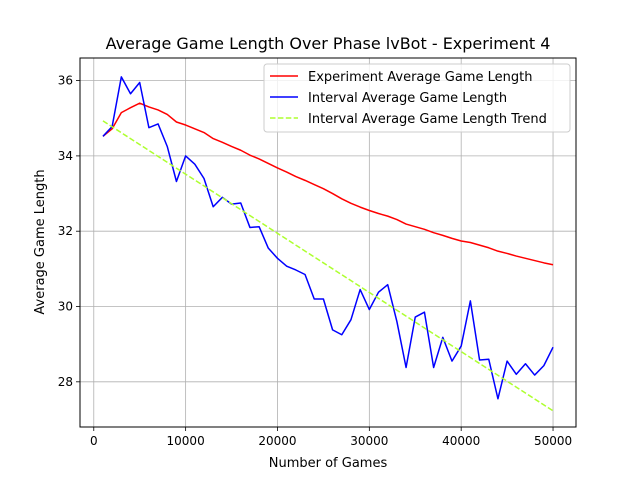 The height and width of the screenshot is (480, 640). I want to click on legend-box, so click(417, 98).